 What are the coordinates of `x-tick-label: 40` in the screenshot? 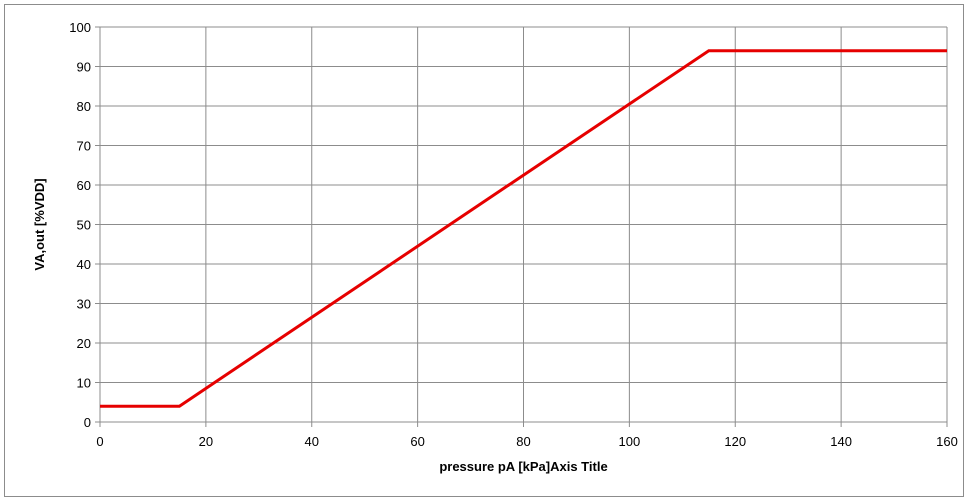 It's located at (312, 441).